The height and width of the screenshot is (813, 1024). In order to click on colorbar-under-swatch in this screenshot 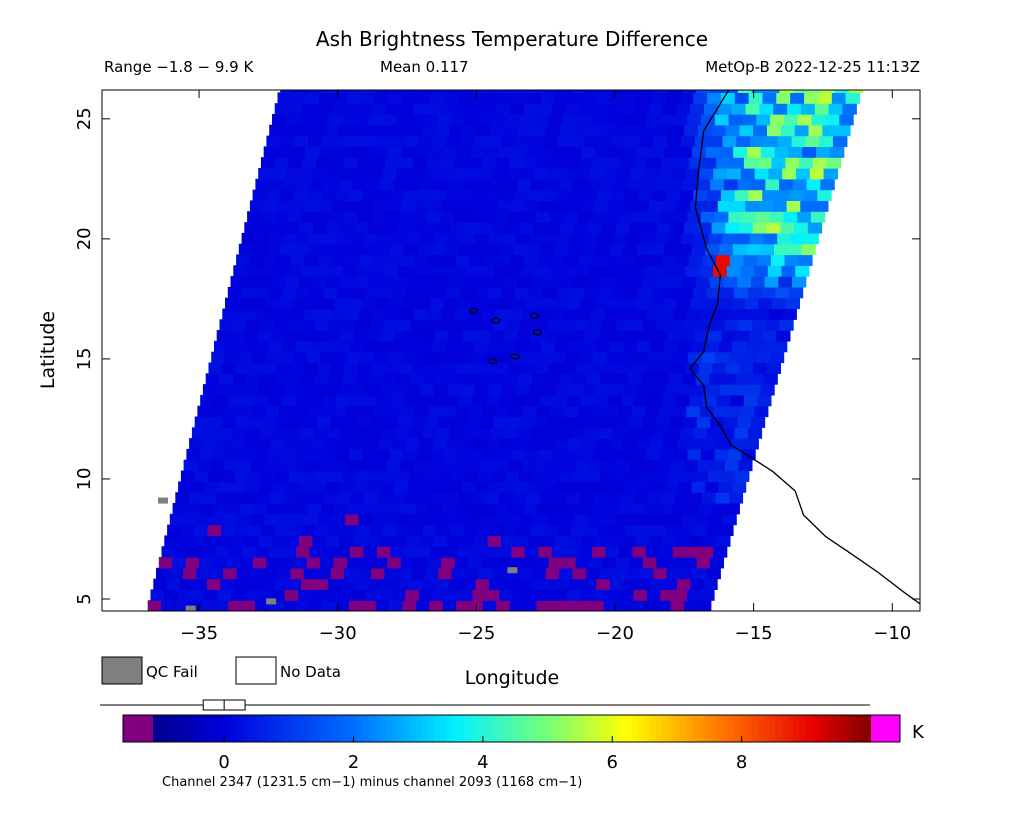, I will do `click(138, 728)`.